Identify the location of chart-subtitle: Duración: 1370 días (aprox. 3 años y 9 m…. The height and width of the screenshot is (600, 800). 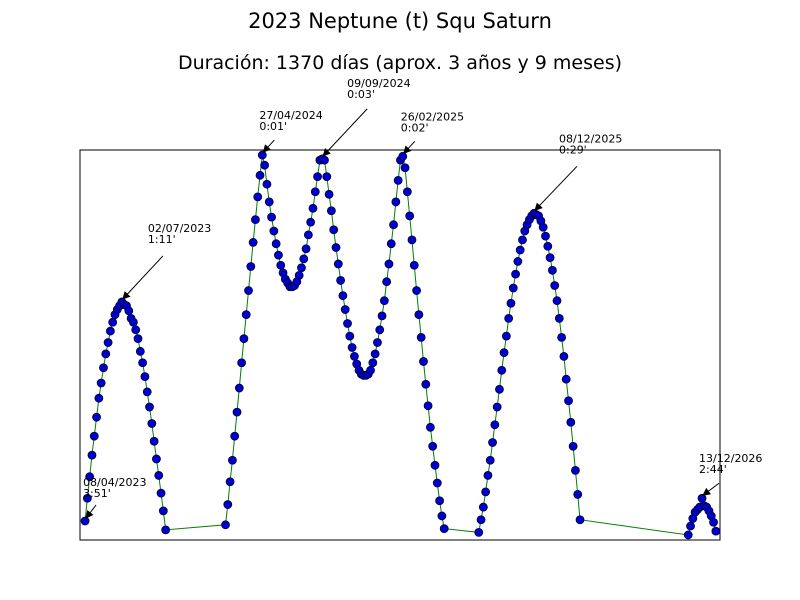
(400, 63).